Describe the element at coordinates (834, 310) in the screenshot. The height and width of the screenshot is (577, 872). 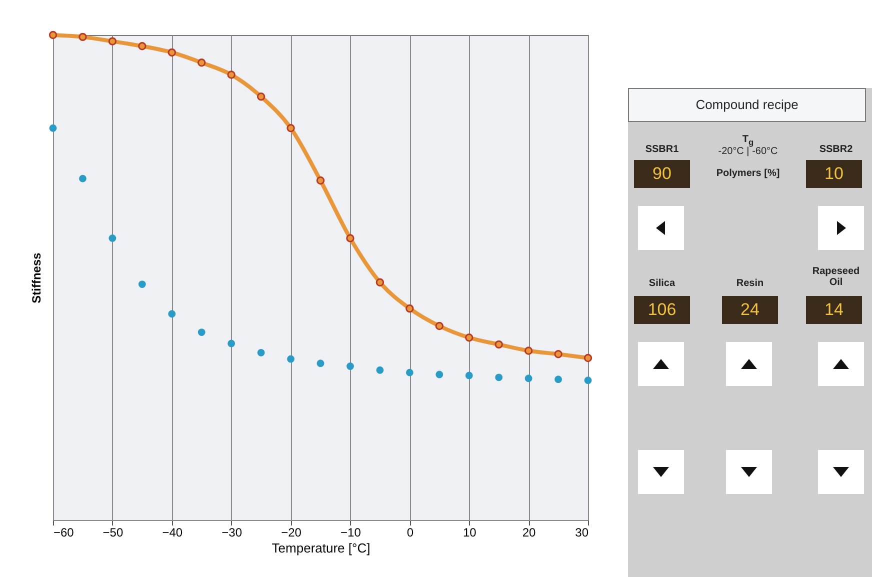
I see `text: 14` at that location.